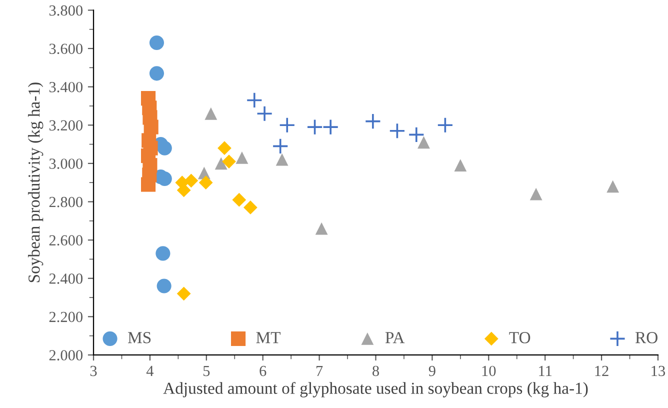 The width and height of the screenshot is (668, 408). Describe the element at coordinates (66, 10) in the screenshot. I see `y-tick-label: 3.800` at that location.